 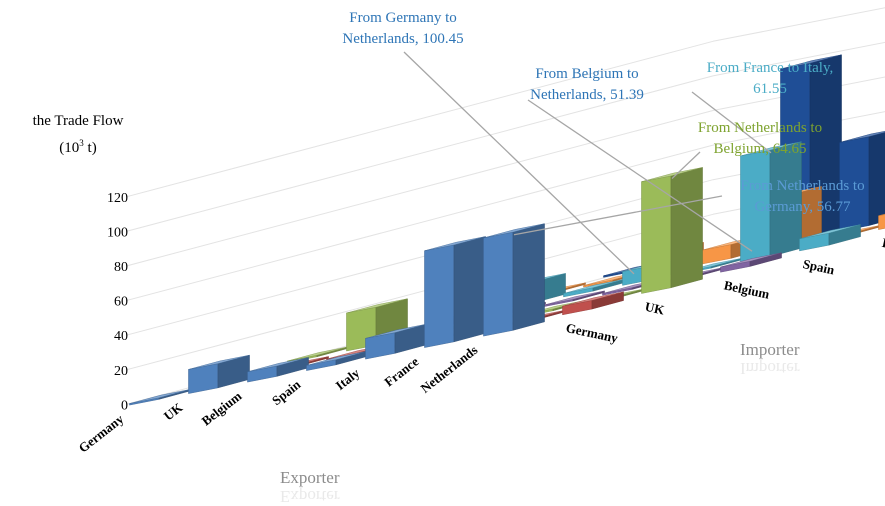 What do you see at coordinates (124, 405) in the screenshot?
I see `y-tick-label: 0` at bounding box center [124, 405].